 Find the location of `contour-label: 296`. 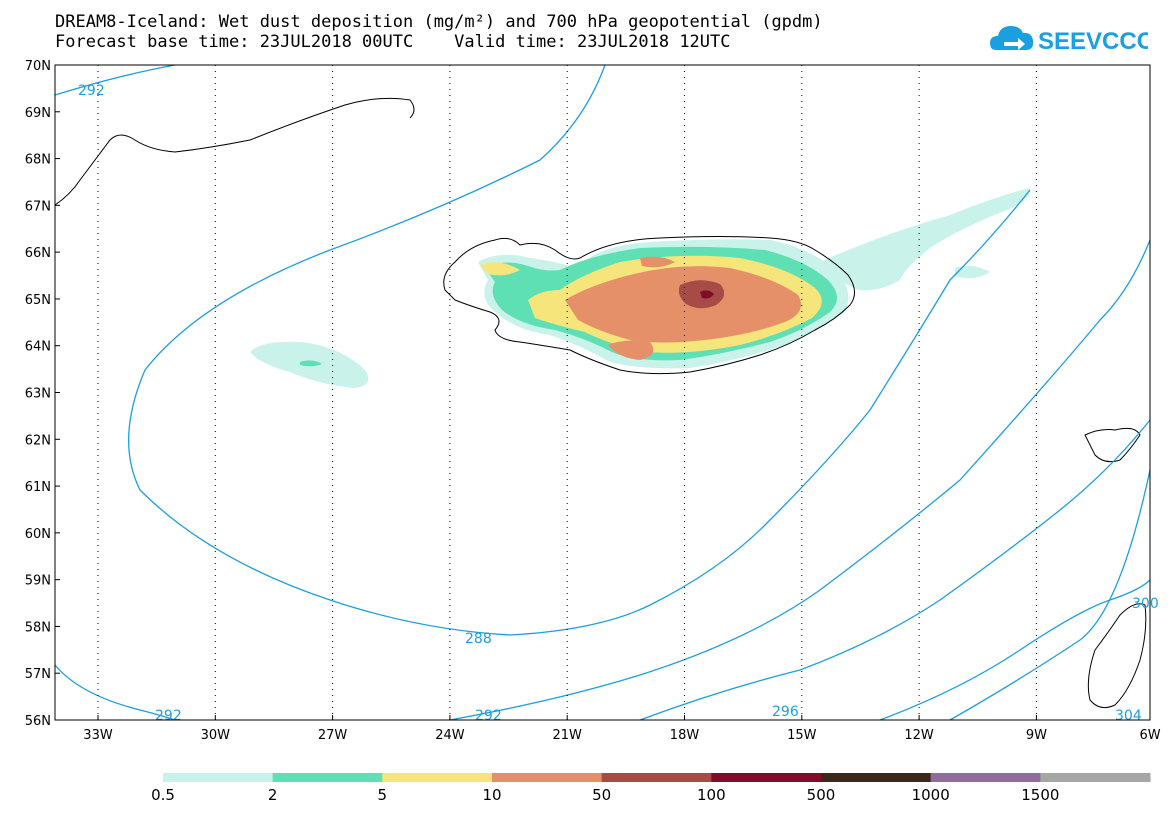

contour-label: 296 is located at coordinates (785, 712).